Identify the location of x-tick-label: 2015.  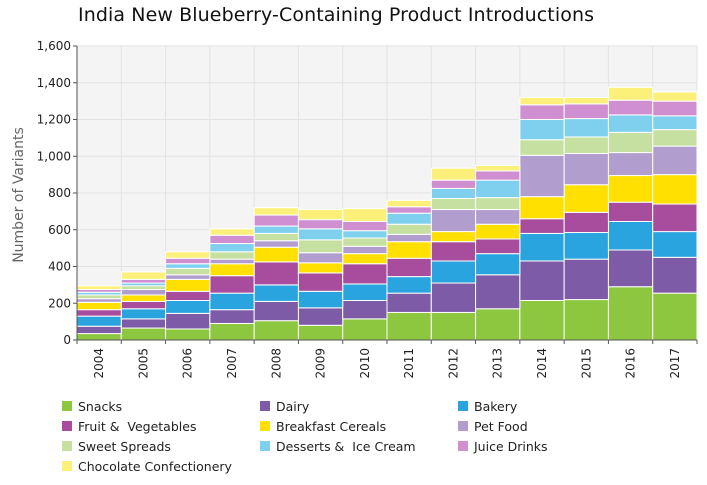
(586, 363).